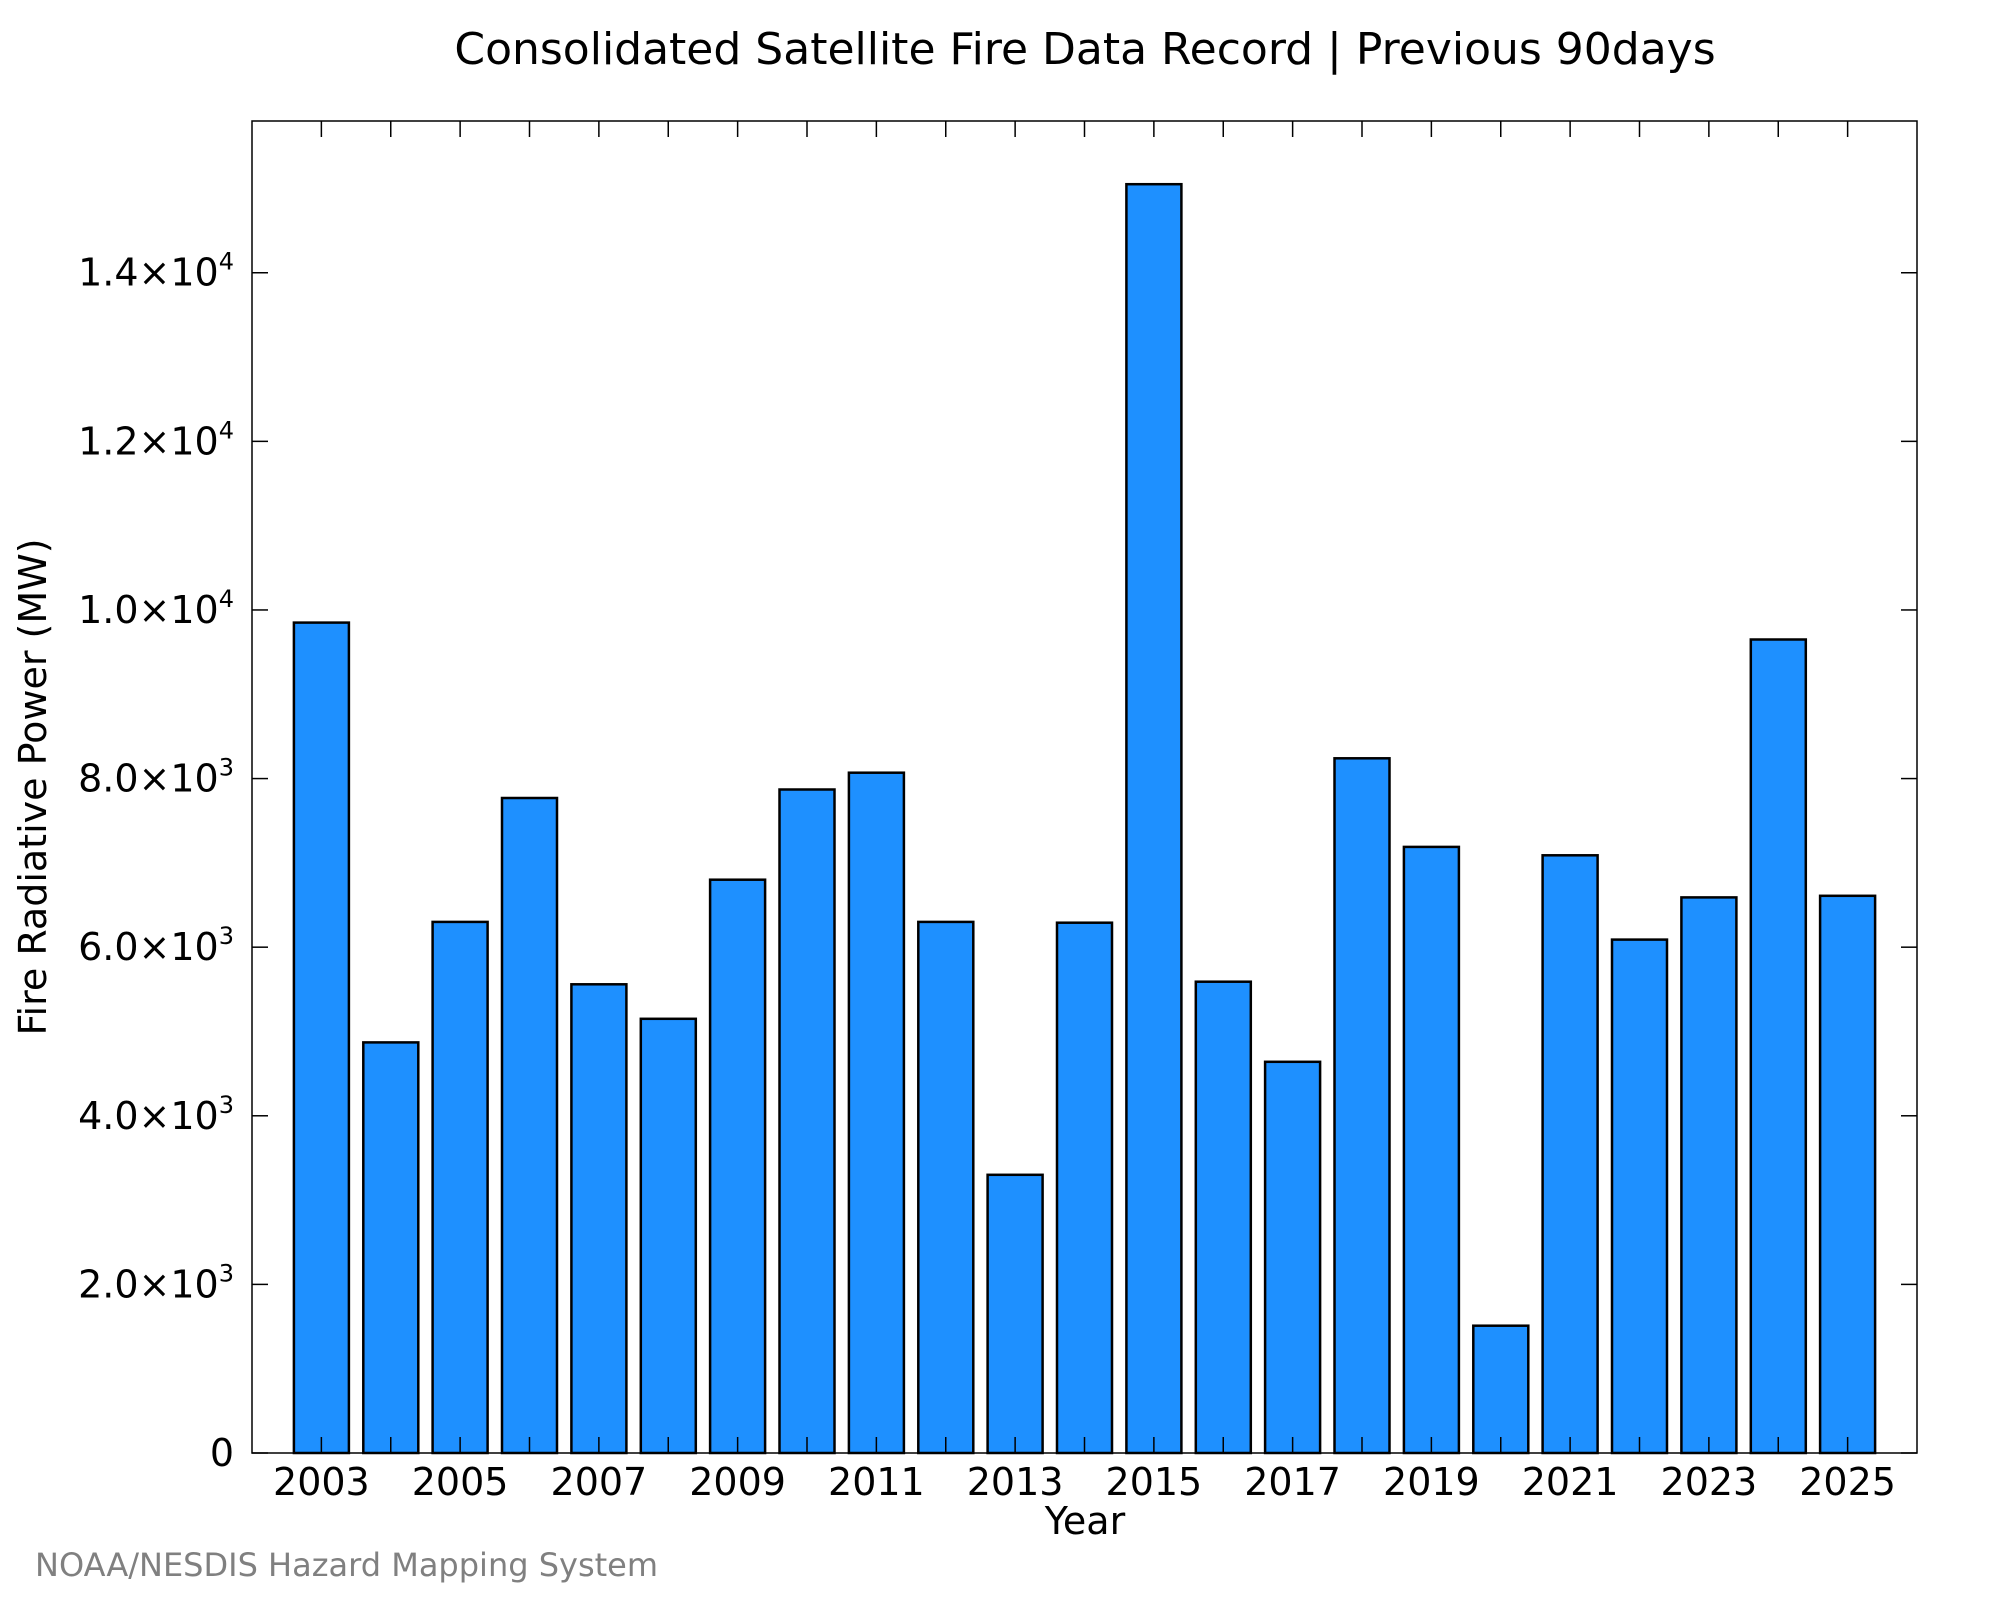 The width and height of the screenshot is (2000, 1600). Describe the element at coordinates (668, 1236) in the screenshot. I see `bar-2008` at that location.